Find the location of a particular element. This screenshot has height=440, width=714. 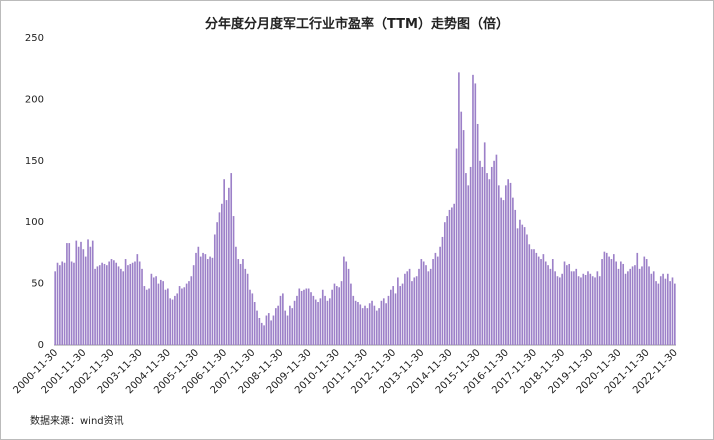

y-tick-label: 250 is located at coordinates (34, 38).